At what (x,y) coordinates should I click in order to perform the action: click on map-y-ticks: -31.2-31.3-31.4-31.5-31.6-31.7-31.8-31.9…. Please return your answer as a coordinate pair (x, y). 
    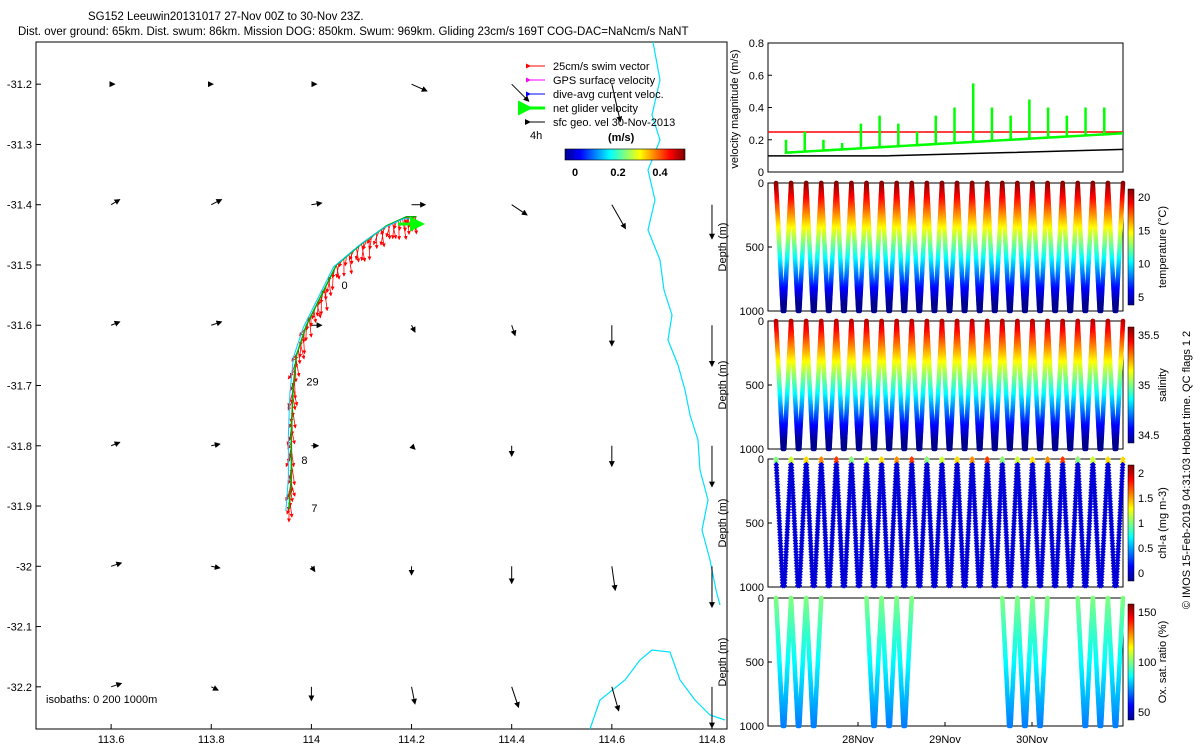
    Looking at the image, I should click on (24, 386).